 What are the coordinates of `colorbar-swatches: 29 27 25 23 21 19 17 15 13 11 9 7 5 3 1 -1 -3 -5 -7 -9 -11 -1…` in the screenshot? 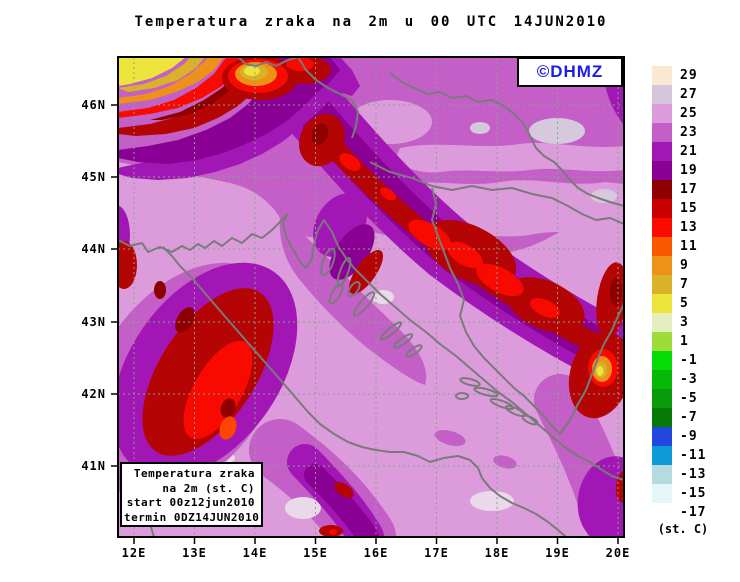 It's located at (679, 294).